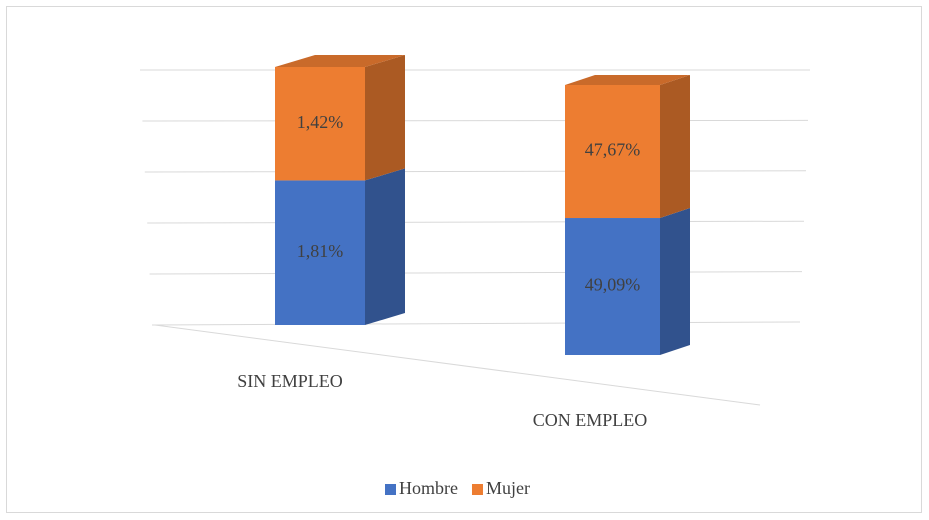 This screenshot has width=929, height=520. I want to click on data-label: 1,42%, so click(320, 122).